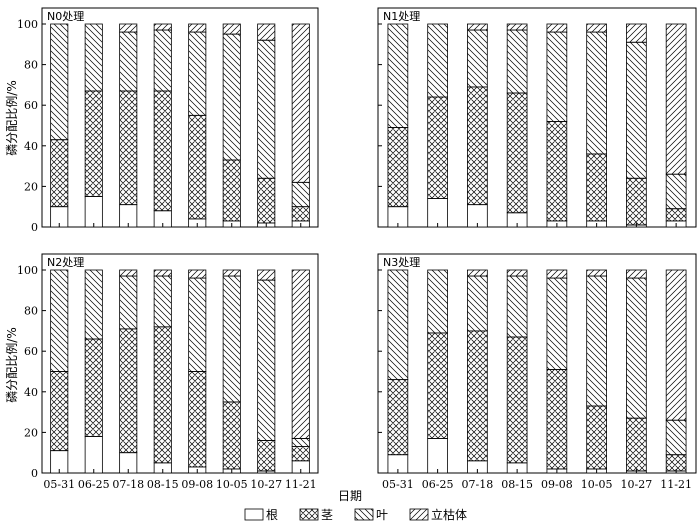 Image resolution: width=700 pixels, height=527 pixels. I want to click on panel-label: N2处理, so click(65, 262).